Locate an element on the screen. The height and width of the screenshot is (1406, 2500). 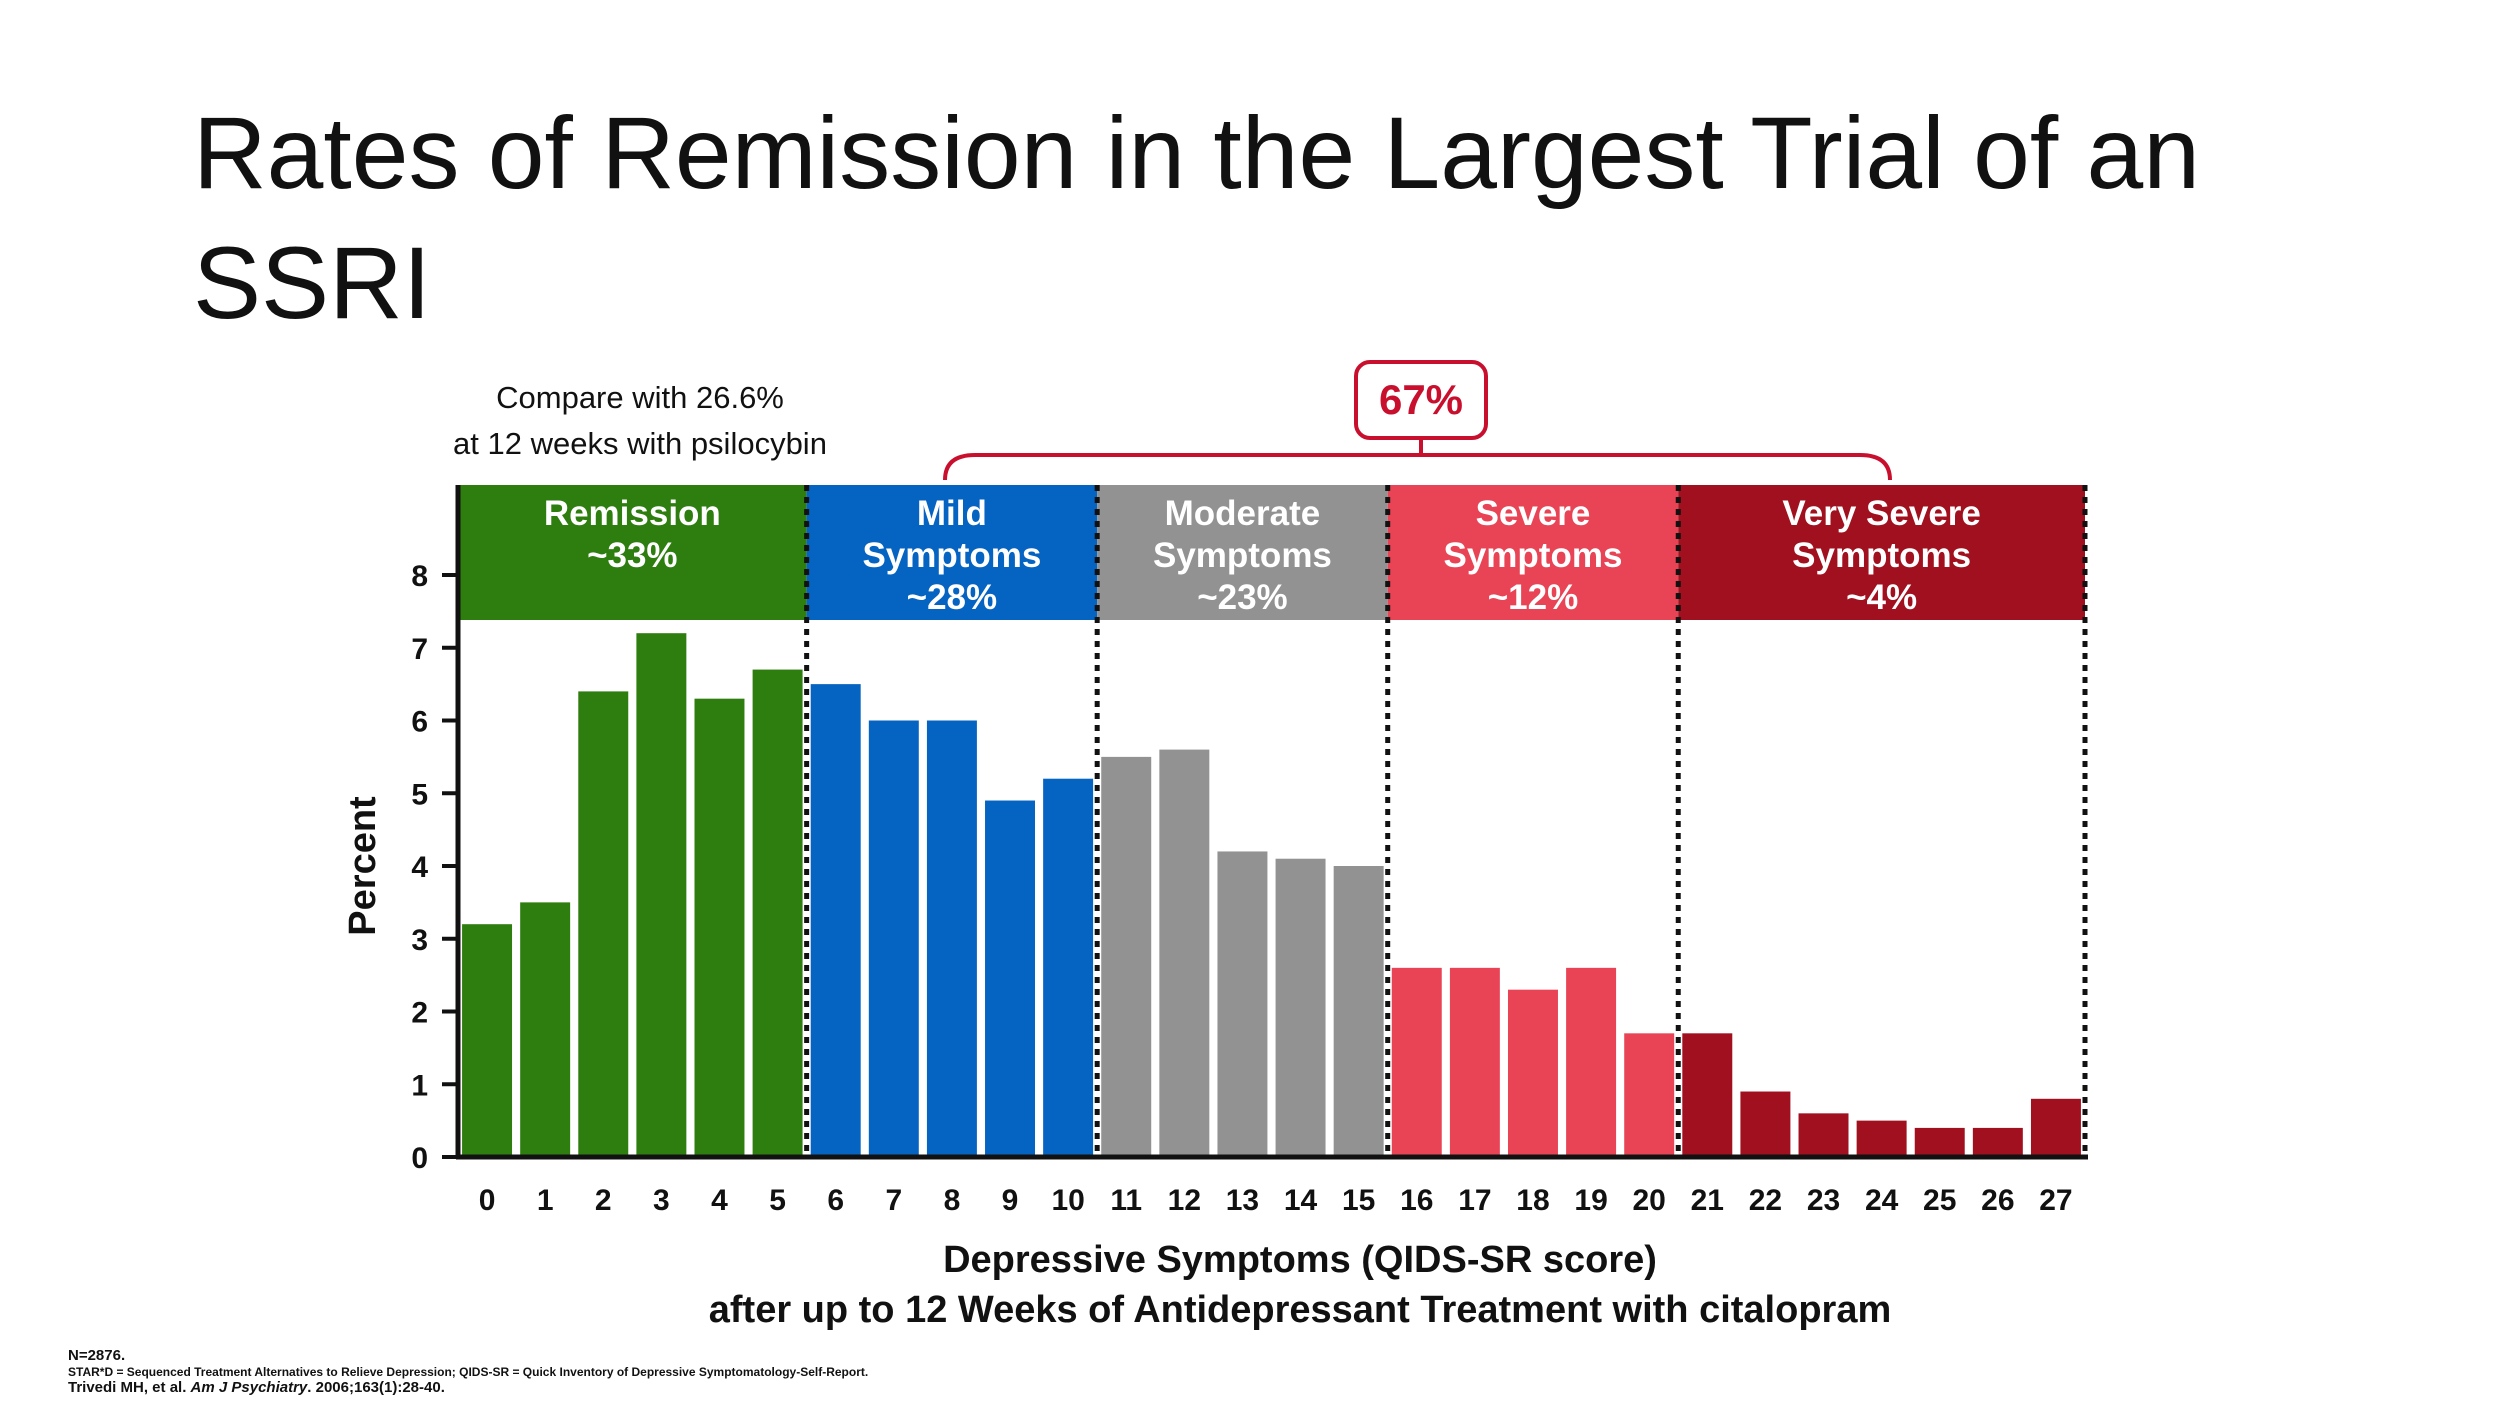
x-tick-label: 26 is located at coordinates (1997, 1200).